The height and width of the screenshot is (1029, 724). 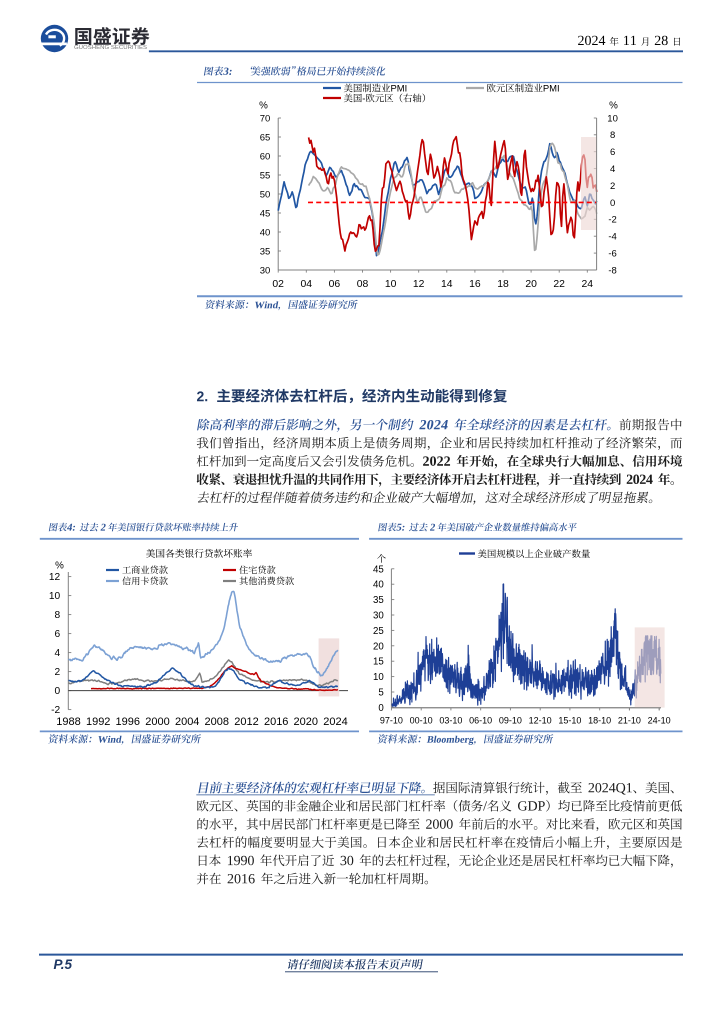 I want to click on svg-text: 25, so click(x=378, y=631).